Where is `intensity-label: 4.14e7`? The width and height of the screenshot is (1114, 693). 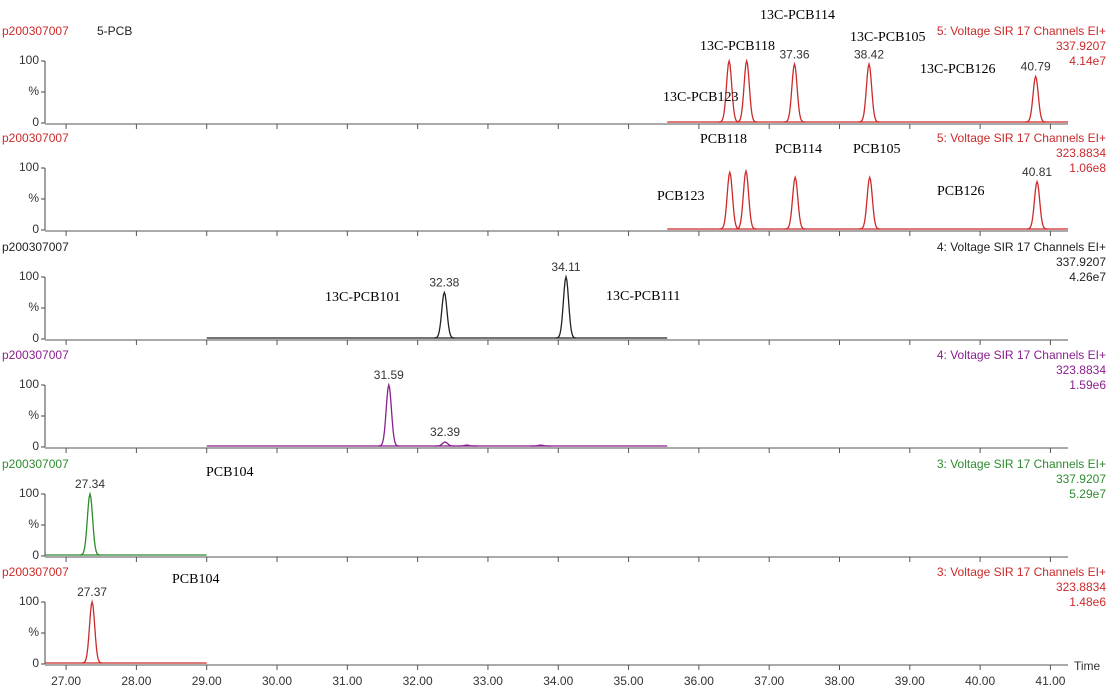 intensity-label: 4.14e7 is located at coordinates (1087, 61).